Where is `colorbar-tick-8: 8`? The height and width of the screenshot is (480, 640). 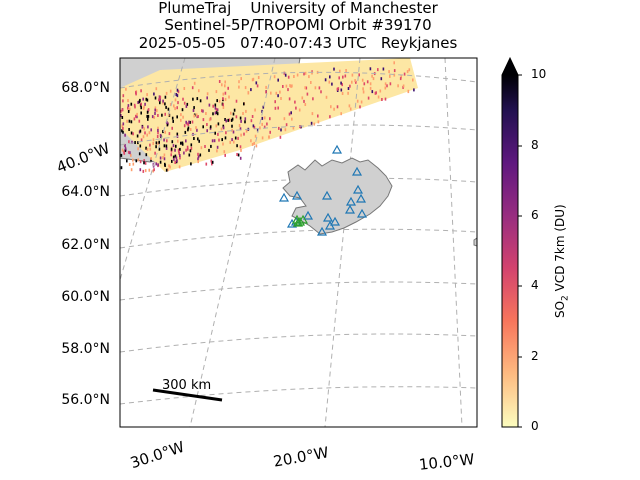
colorbar-tick-8: 8 is located at coordinates (535, 145).